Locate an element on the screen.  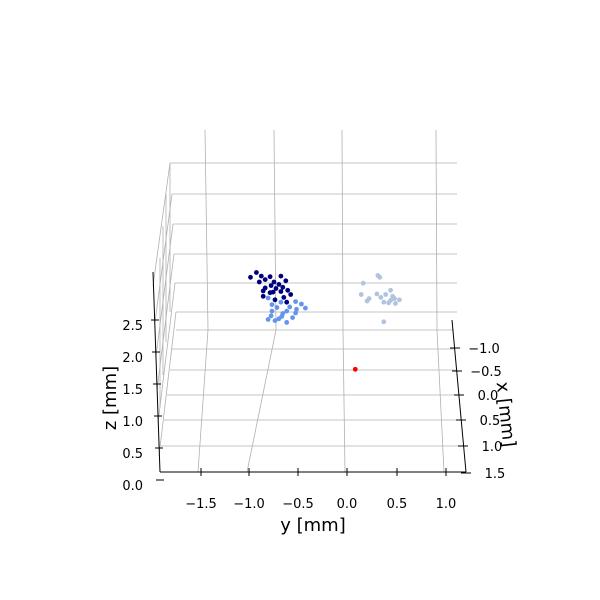
x-tick-label: −0.5 is located at coordinates (486, 372).